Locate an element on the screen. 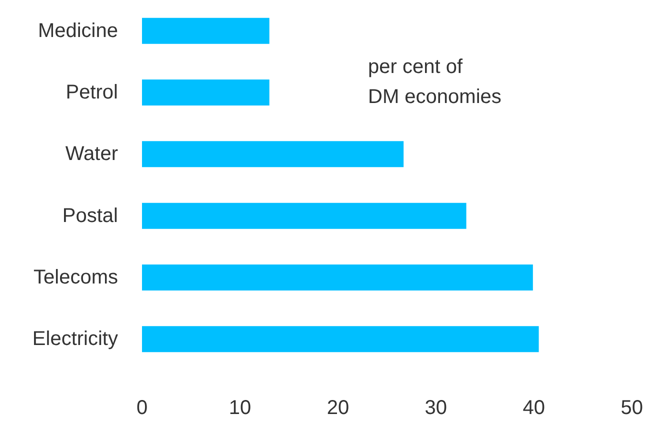  x-tick-label: 10 is located at coordinates (240, 408).